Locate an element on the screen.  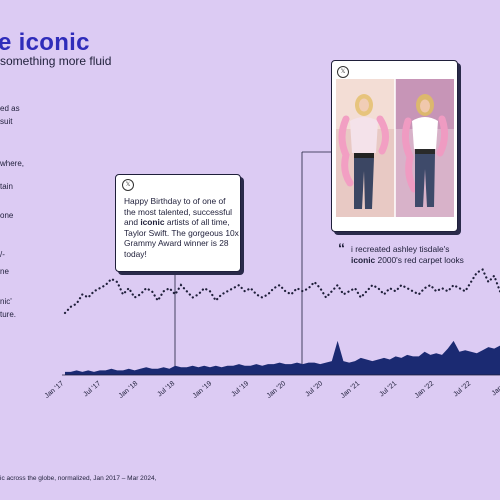
body-text-fragment: tain is located at coordinates (6, 186).